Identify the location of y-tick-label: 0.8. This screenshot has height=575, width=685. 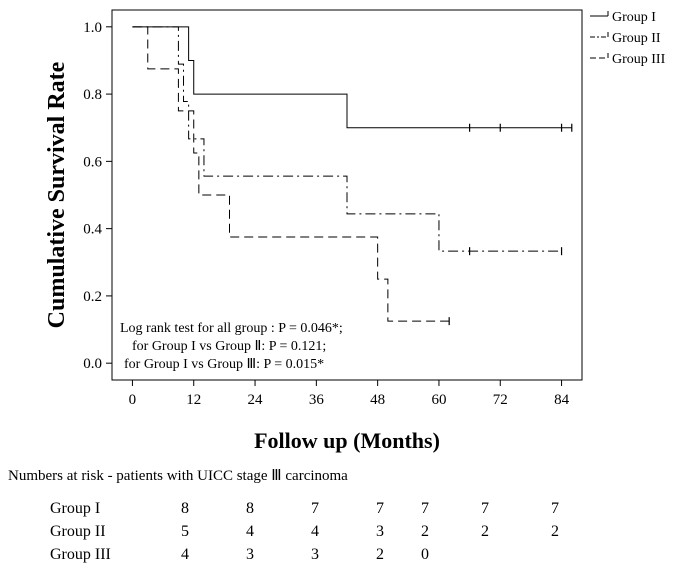
(92, 95).